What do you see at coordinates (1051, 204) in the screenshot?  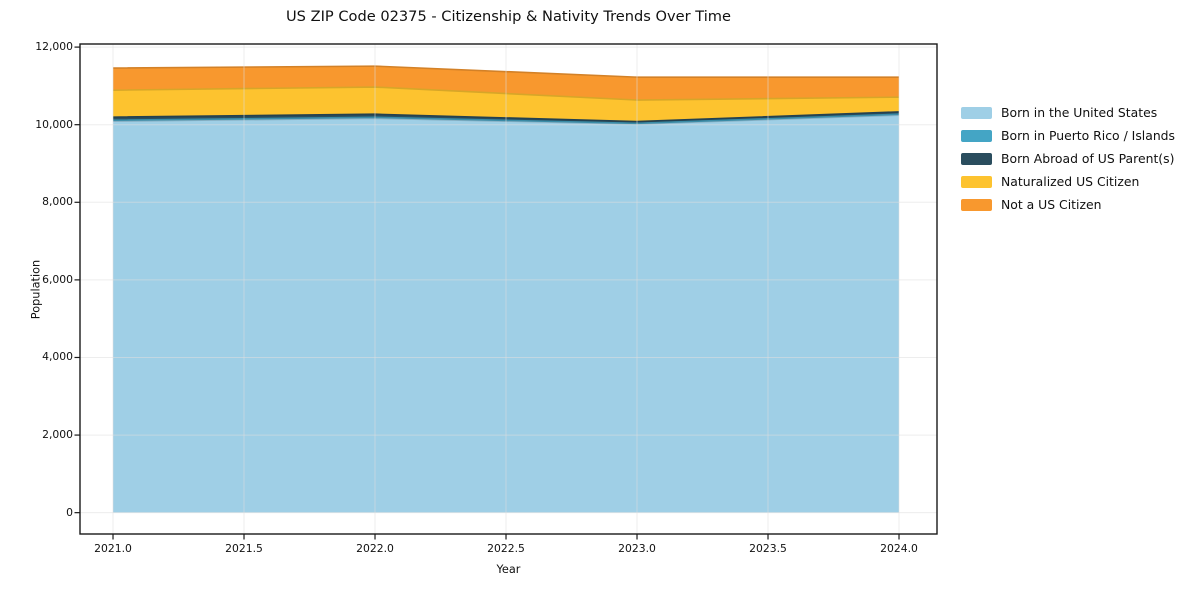 I see `legend-label: Not a US Citizen` at bounding box center [1051, 204].